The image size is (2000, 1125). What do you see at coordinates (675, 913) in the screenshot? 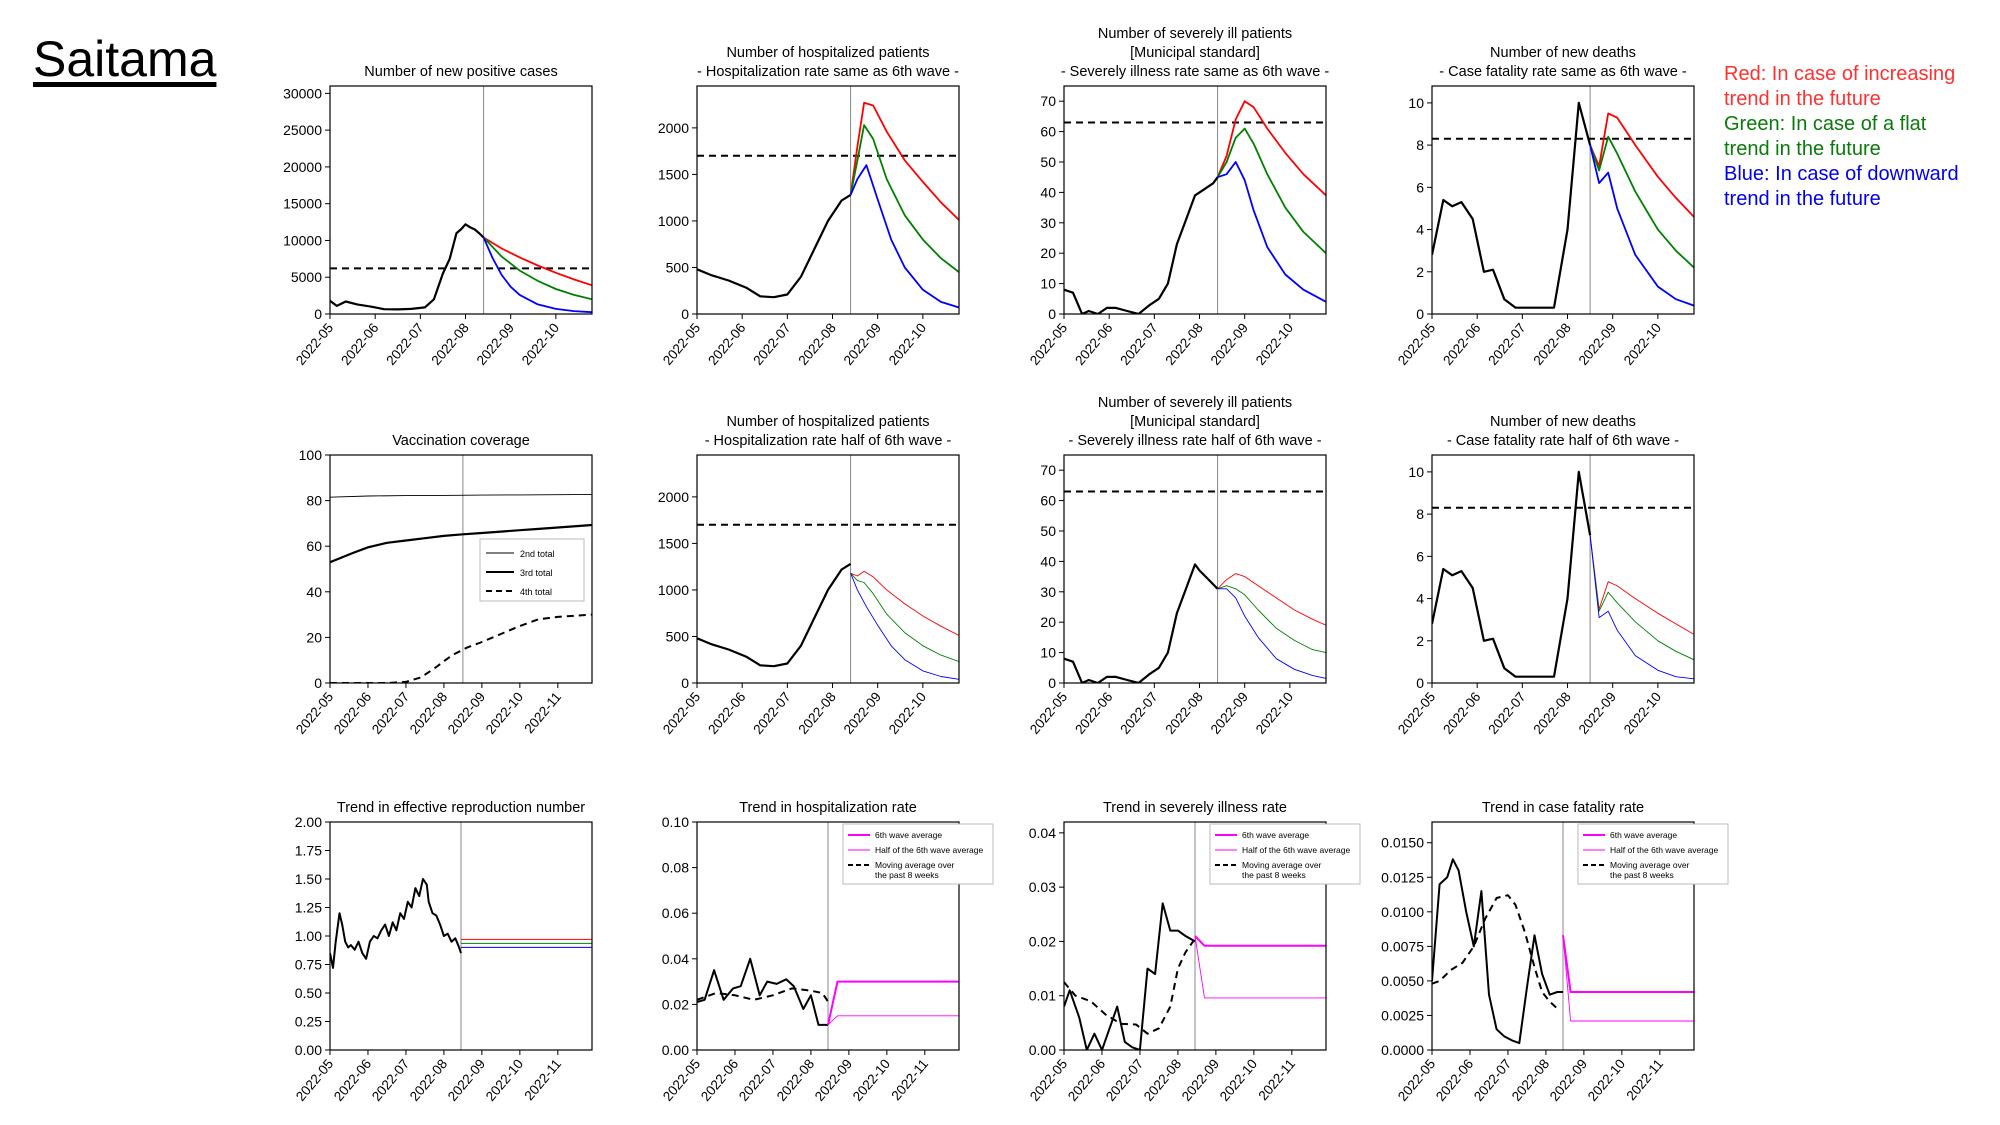
I see `y-tick-label: 0.06` at bounding box center [675, 913].